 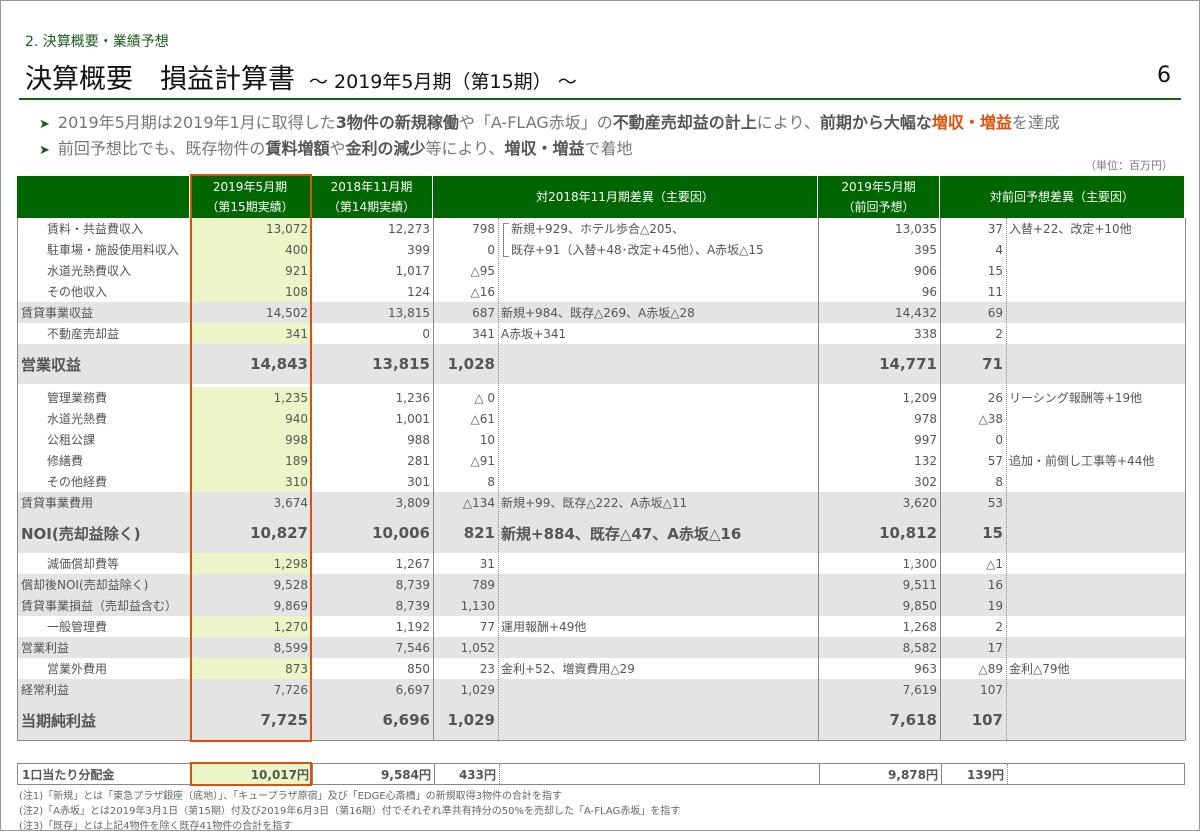 I want to click on value-cell: 9,528, so click(x=290, y=584).